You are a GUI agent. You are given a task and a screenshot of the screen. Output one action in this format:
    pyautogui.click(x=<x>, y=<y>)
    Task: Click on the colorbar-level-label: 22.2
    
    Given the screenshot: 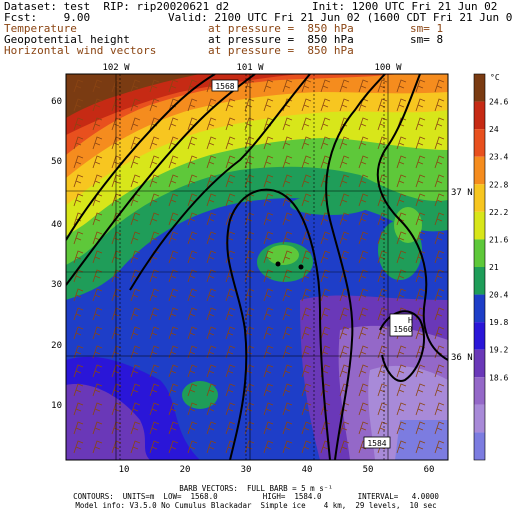 What is the action you would take?
    pyautogui.click(x=498, y=212)
    